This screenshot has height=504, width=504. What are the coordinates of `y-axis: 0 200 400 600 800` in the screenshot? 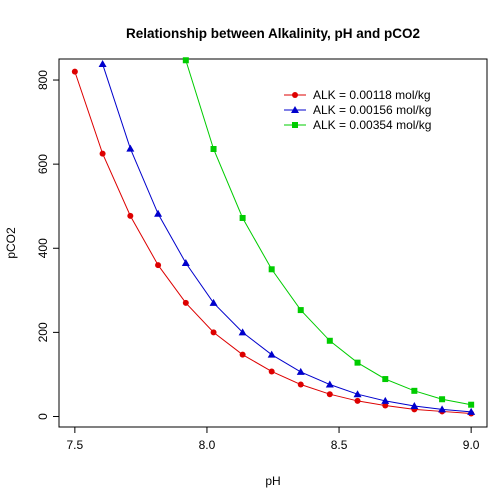 It's located at (47, 245).